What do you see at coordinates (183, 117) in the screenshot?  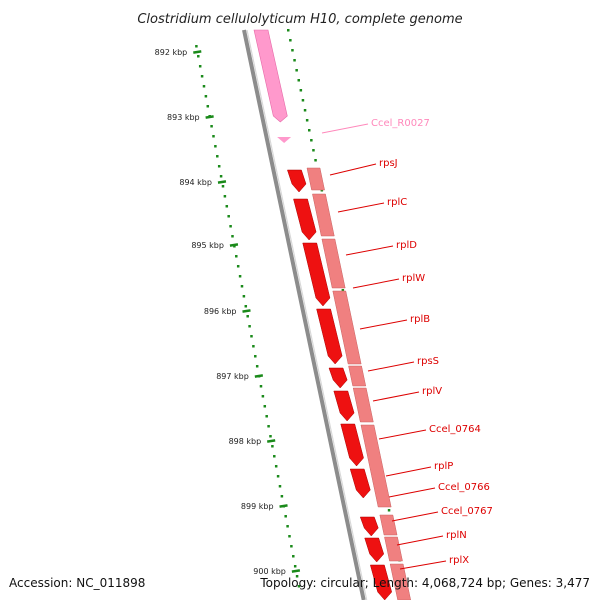 I see `scale-tick-label: 893 kbp` at bounding box center [183, 117].